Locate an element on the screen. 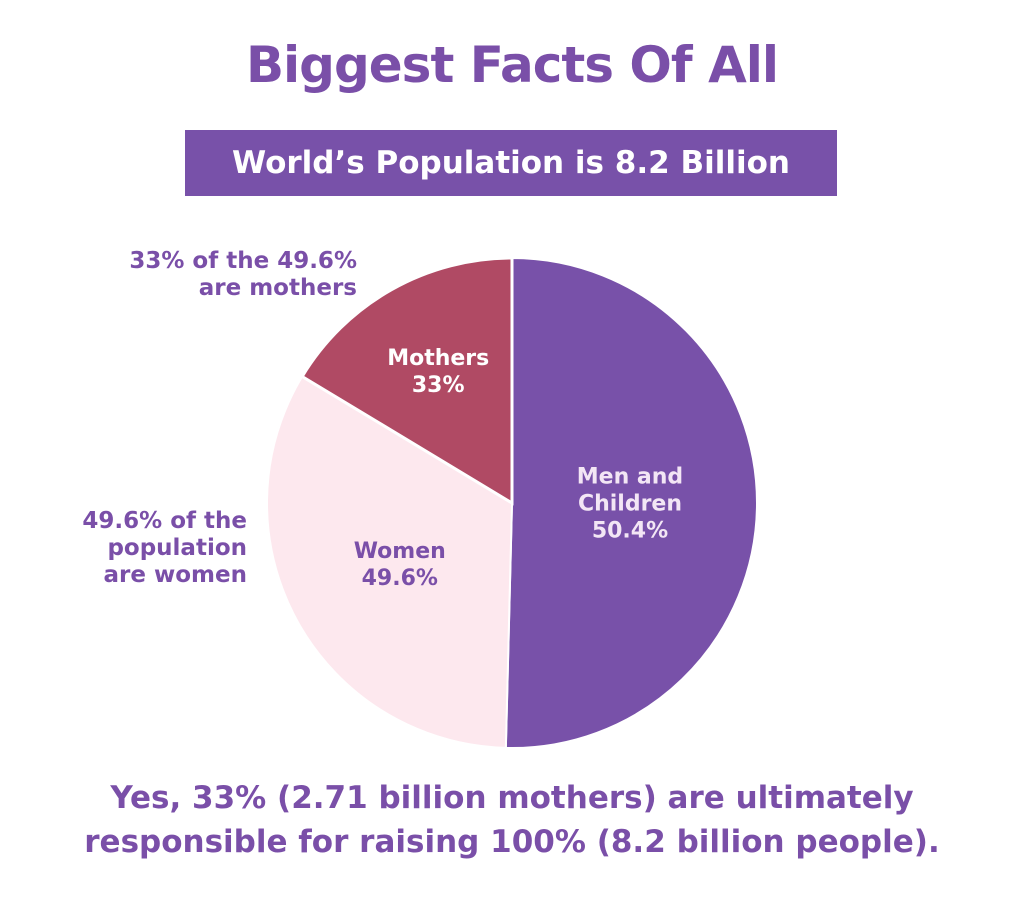 This screenshot has height=909, width=1024. annotation: 49.6% of the population are women is located at coordinates (133, 548).